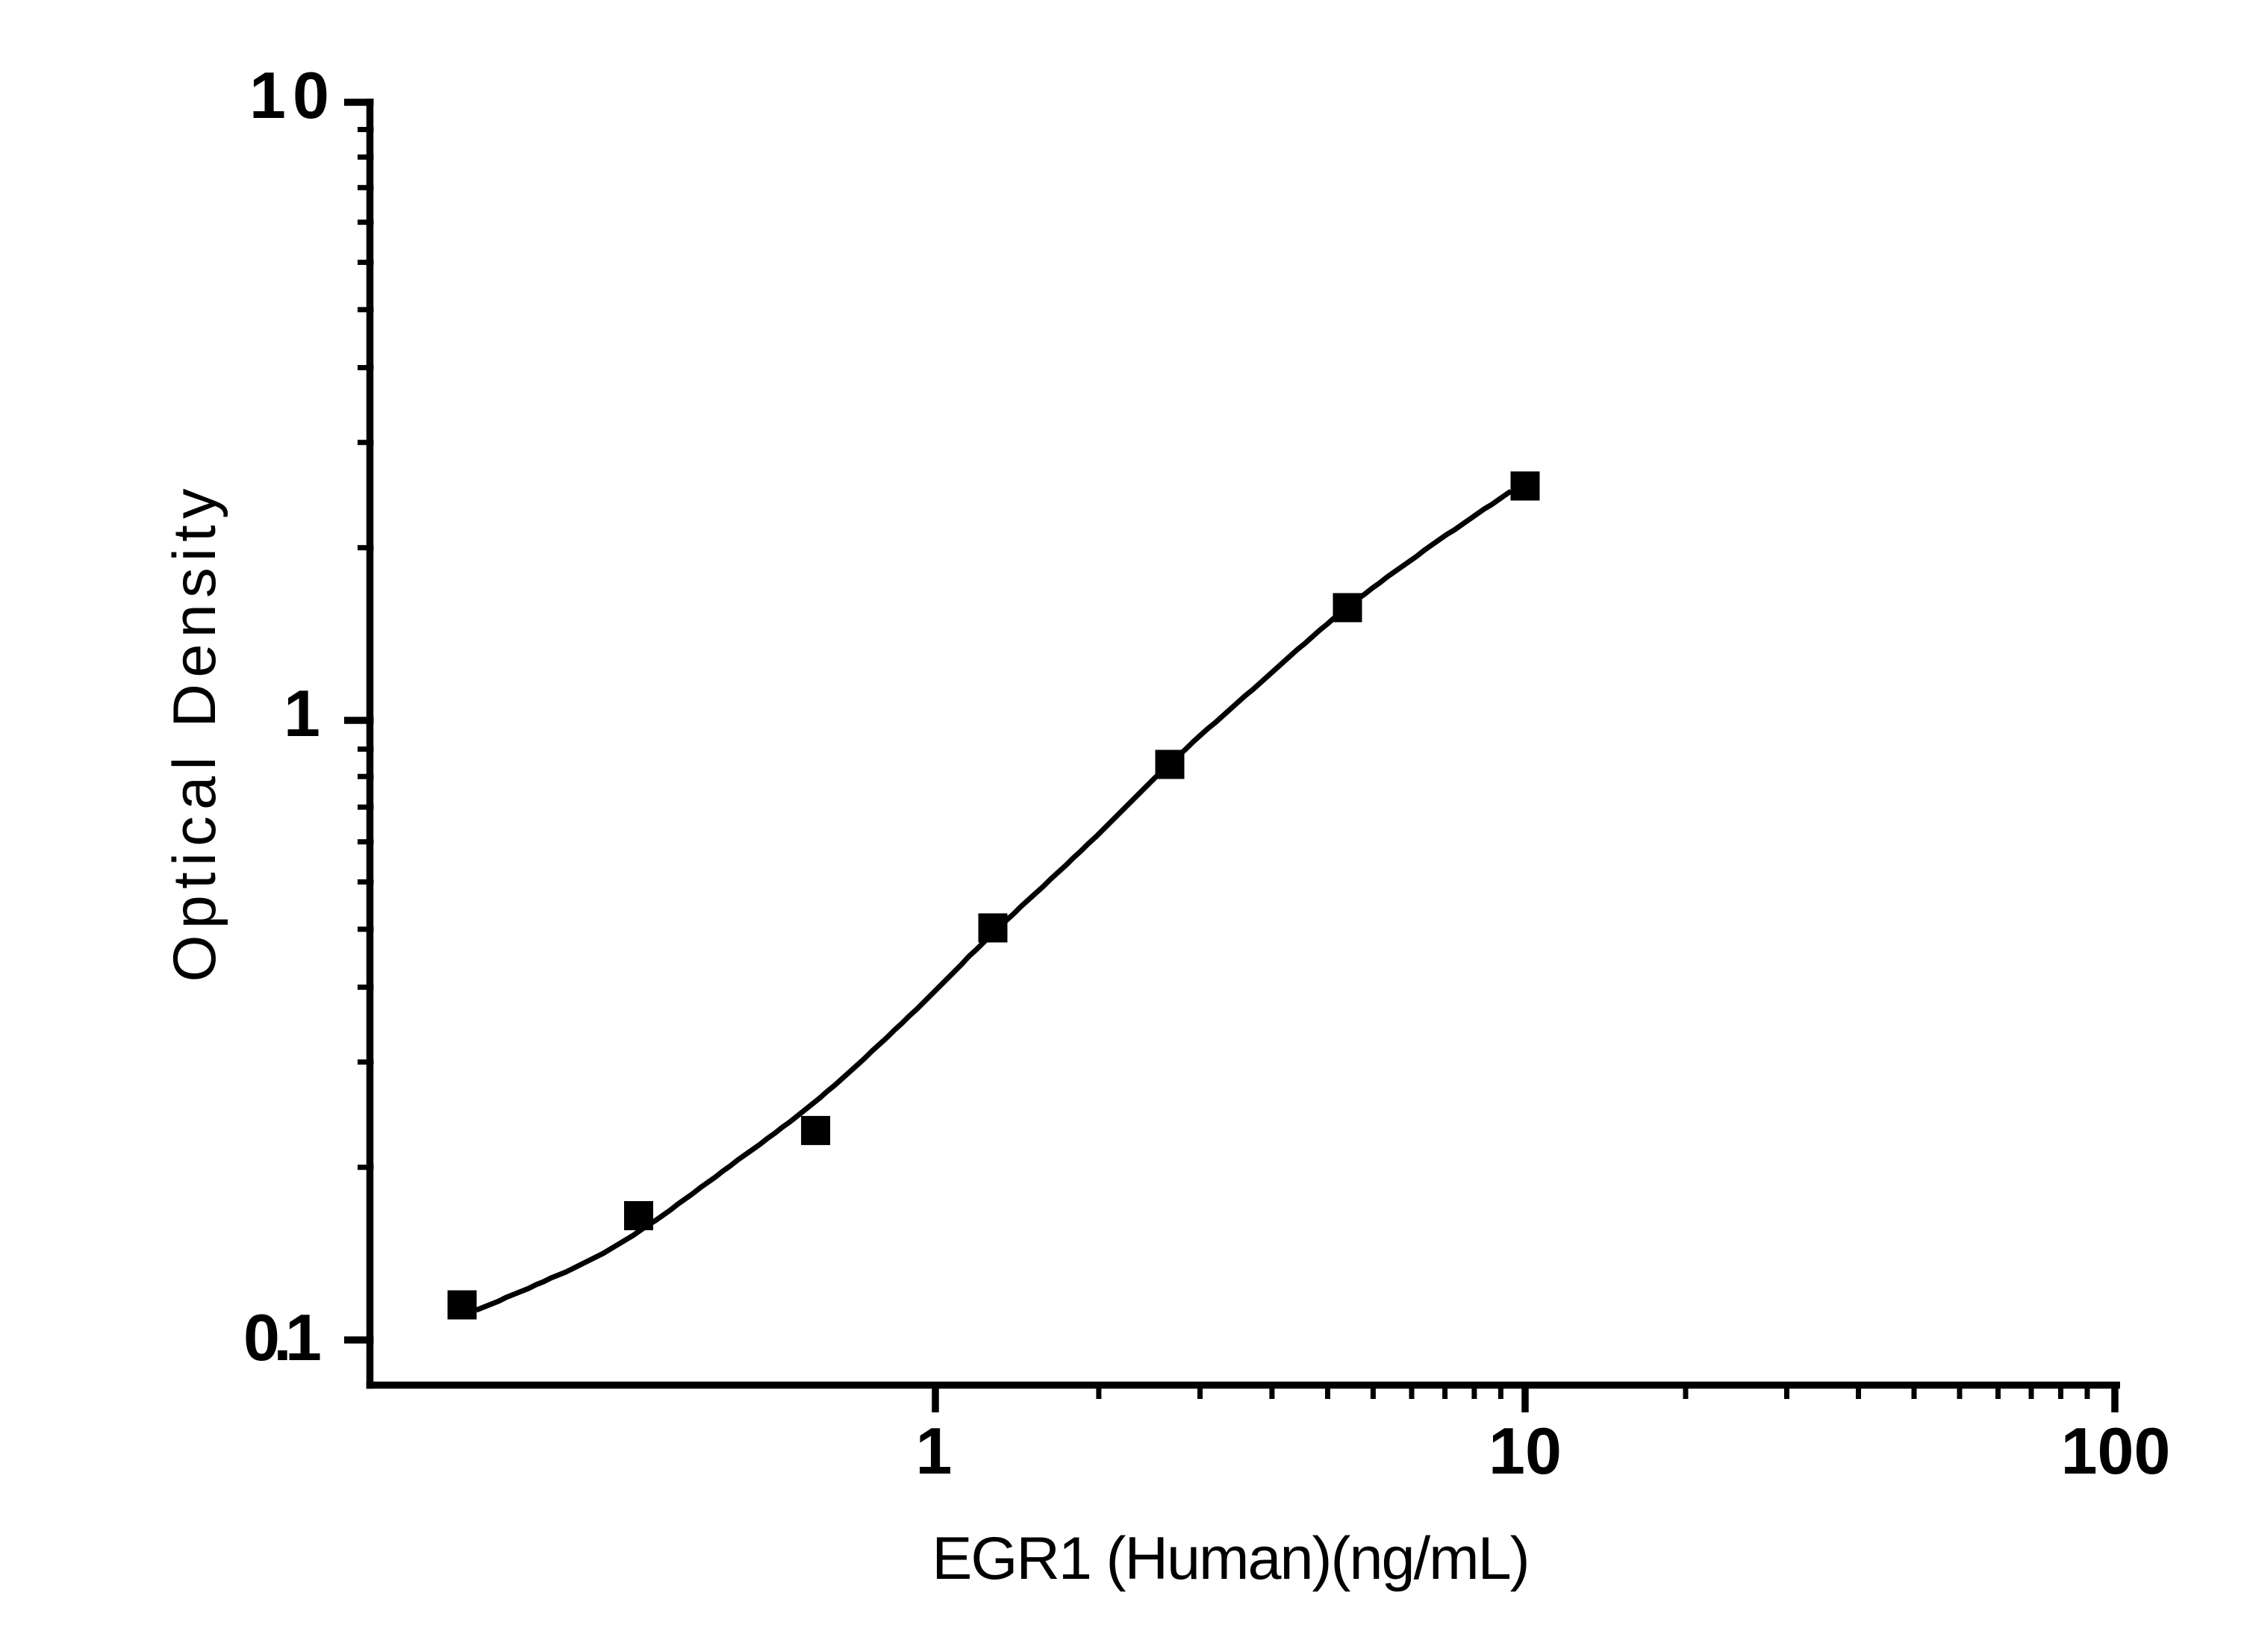 Image resolution: width=2244 pixels, height=1652 pixels. What do you see at coordinates (282, 1337) in the screenshot?
I see `svg-text: 0.1` at bounding box center [282, 1337].